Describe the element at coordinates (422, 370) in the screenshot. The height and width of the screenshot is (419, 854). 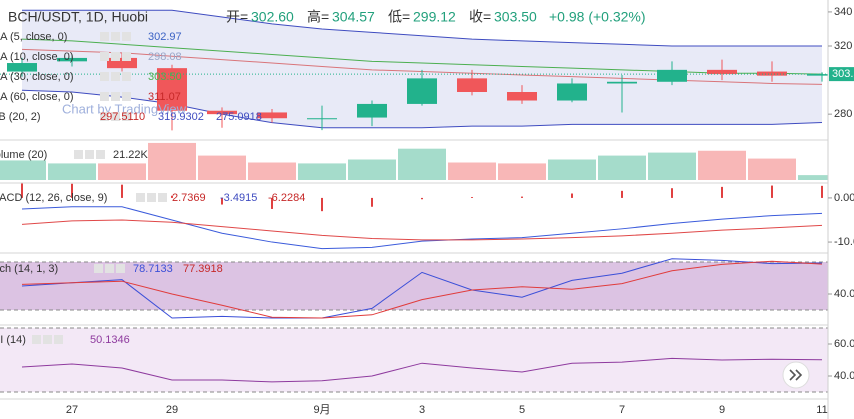
I see `rsi-line` at that location.